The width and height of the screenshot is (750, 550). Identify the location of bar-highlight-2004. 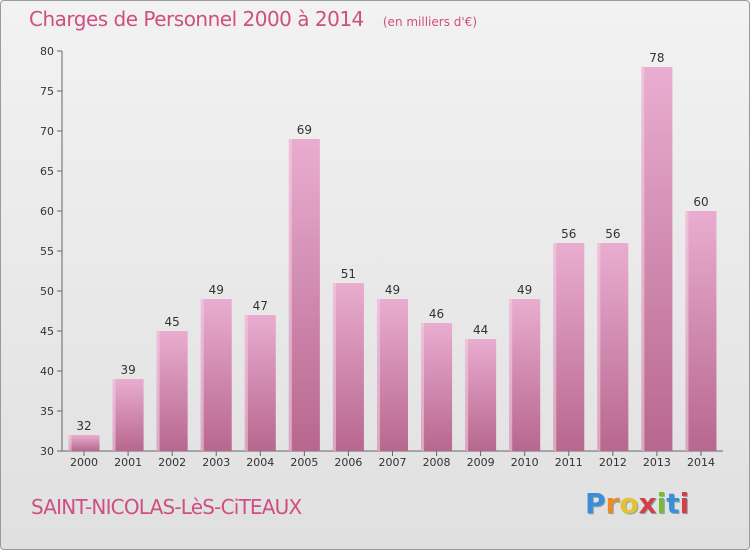
(246, 383).